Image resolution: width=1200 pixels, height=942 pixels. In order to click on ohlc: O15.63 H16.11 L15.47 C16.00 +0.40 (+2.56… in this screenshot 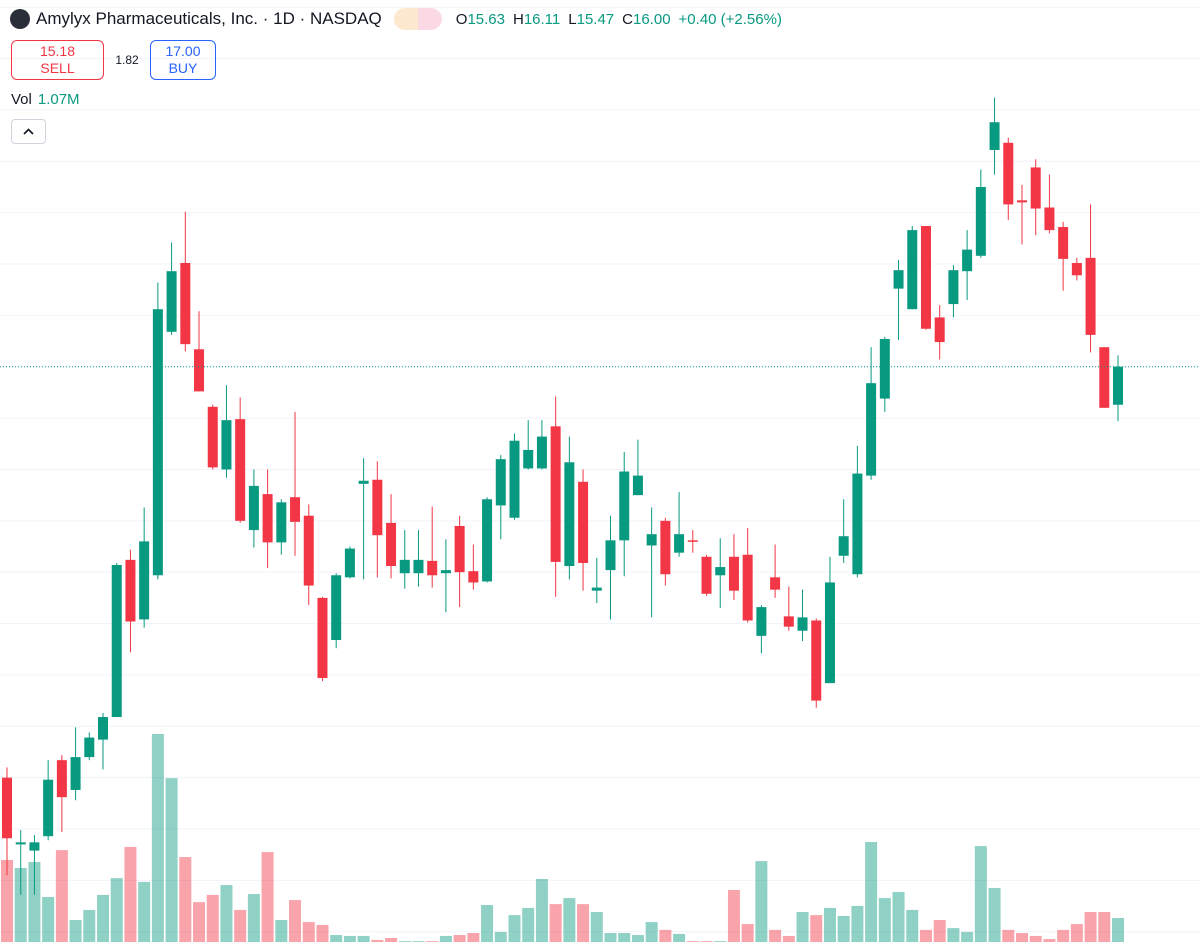, I will do `click(619, 19)`.